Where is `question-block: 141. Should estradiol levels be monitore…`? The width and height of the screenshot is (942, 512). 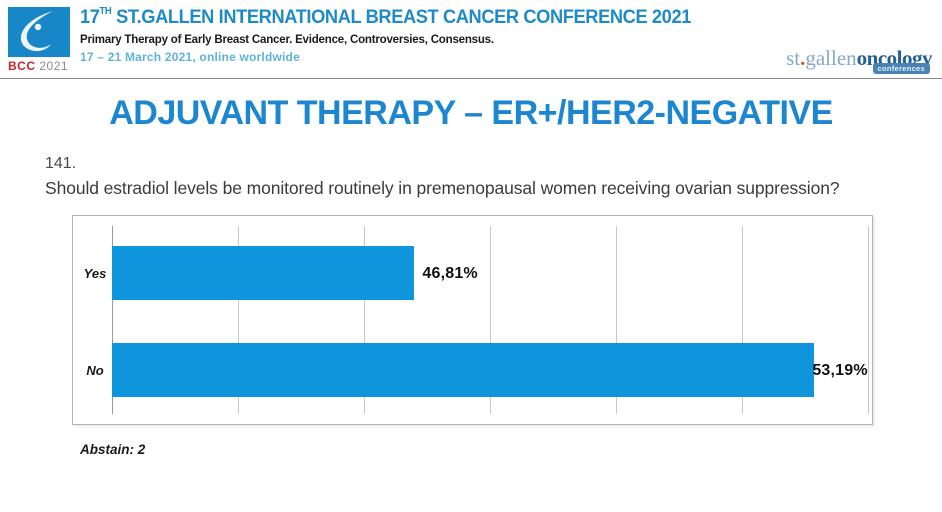
question-block: 141. Should estradiol levels be monitore… is located at coordinates (493, 177).